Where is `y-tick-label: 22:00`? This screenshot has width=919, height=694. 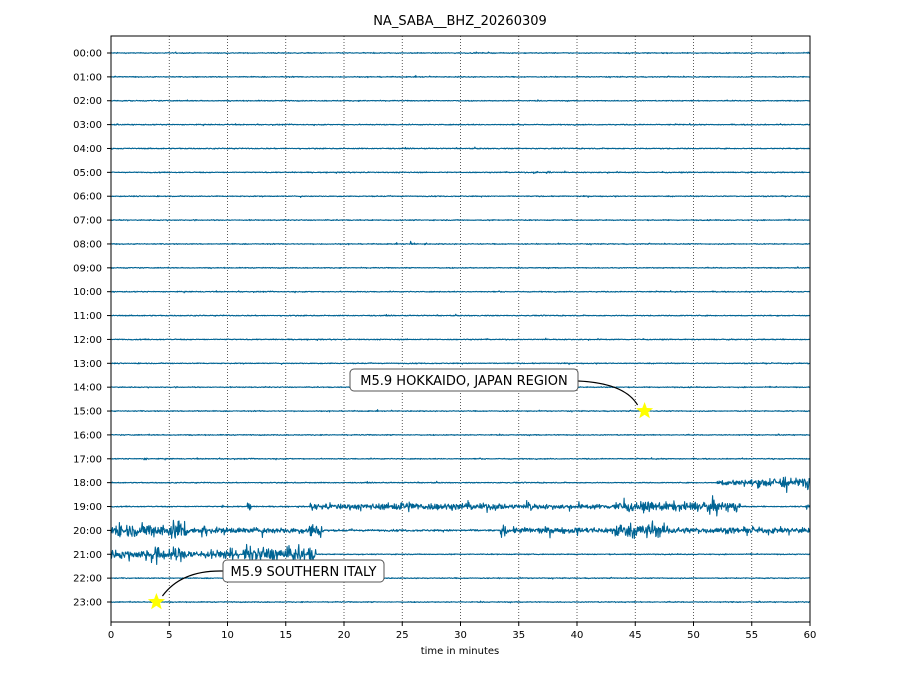
y-tick-label: 22:00 is located at coordinates (87, 579).